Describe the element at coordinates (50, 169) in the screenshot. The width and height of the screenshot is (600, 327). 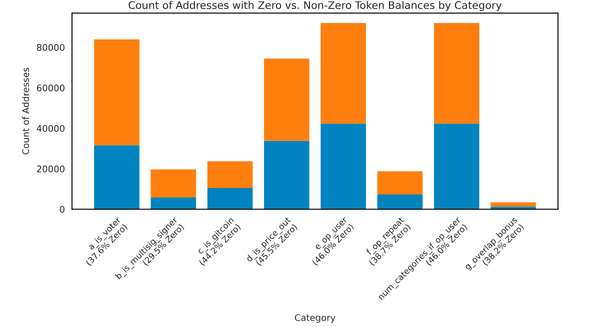
I see `y-tick-label: 20000` at that location.